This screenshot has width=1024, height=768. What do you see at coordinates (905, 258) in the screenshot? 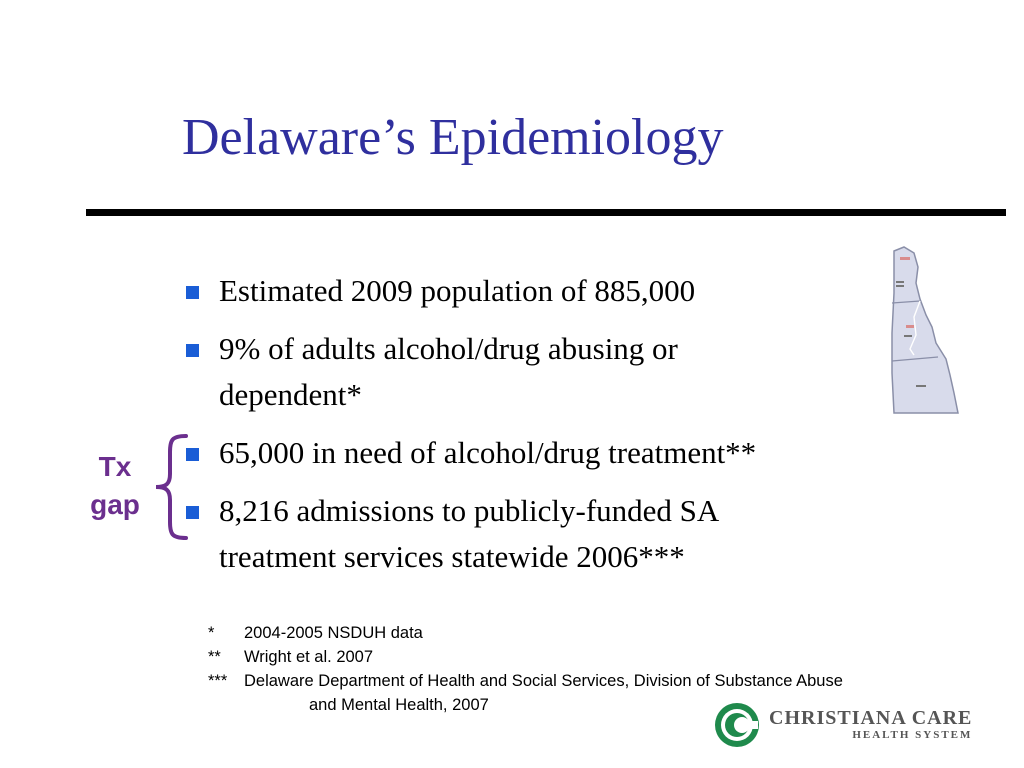
I see `map-city-label-icon` at bounding box center [905, 258].